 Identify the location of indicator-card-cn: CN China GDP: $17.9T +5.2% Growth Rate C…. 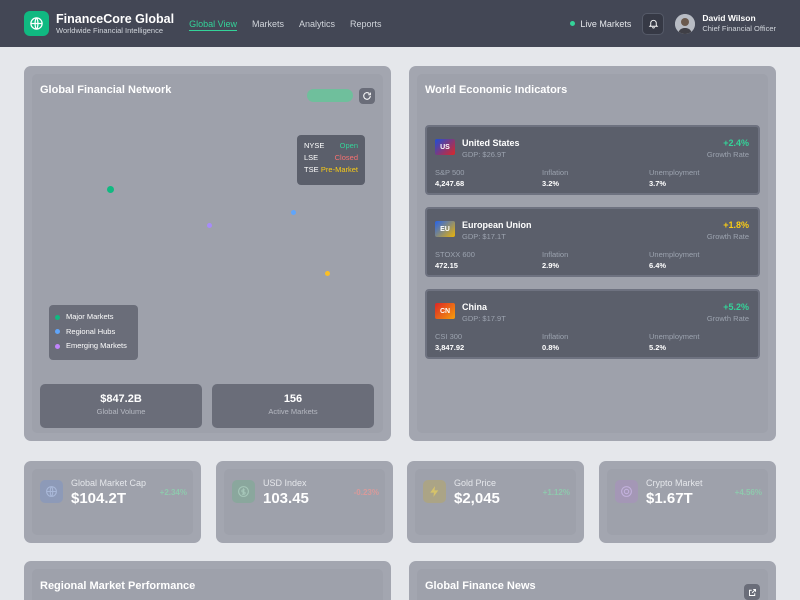
(592, 324).